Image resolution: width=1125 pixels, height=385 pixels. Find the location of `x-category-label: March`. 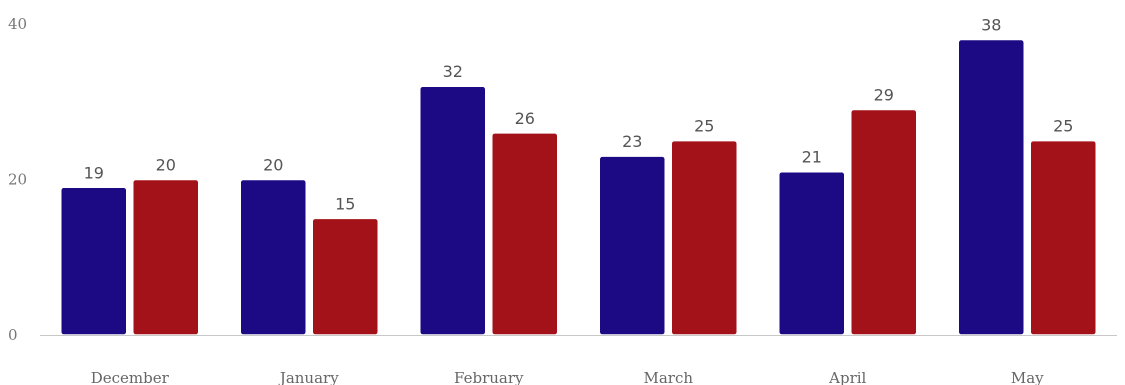

x-category-label: March is located at coordinates (668, 377).